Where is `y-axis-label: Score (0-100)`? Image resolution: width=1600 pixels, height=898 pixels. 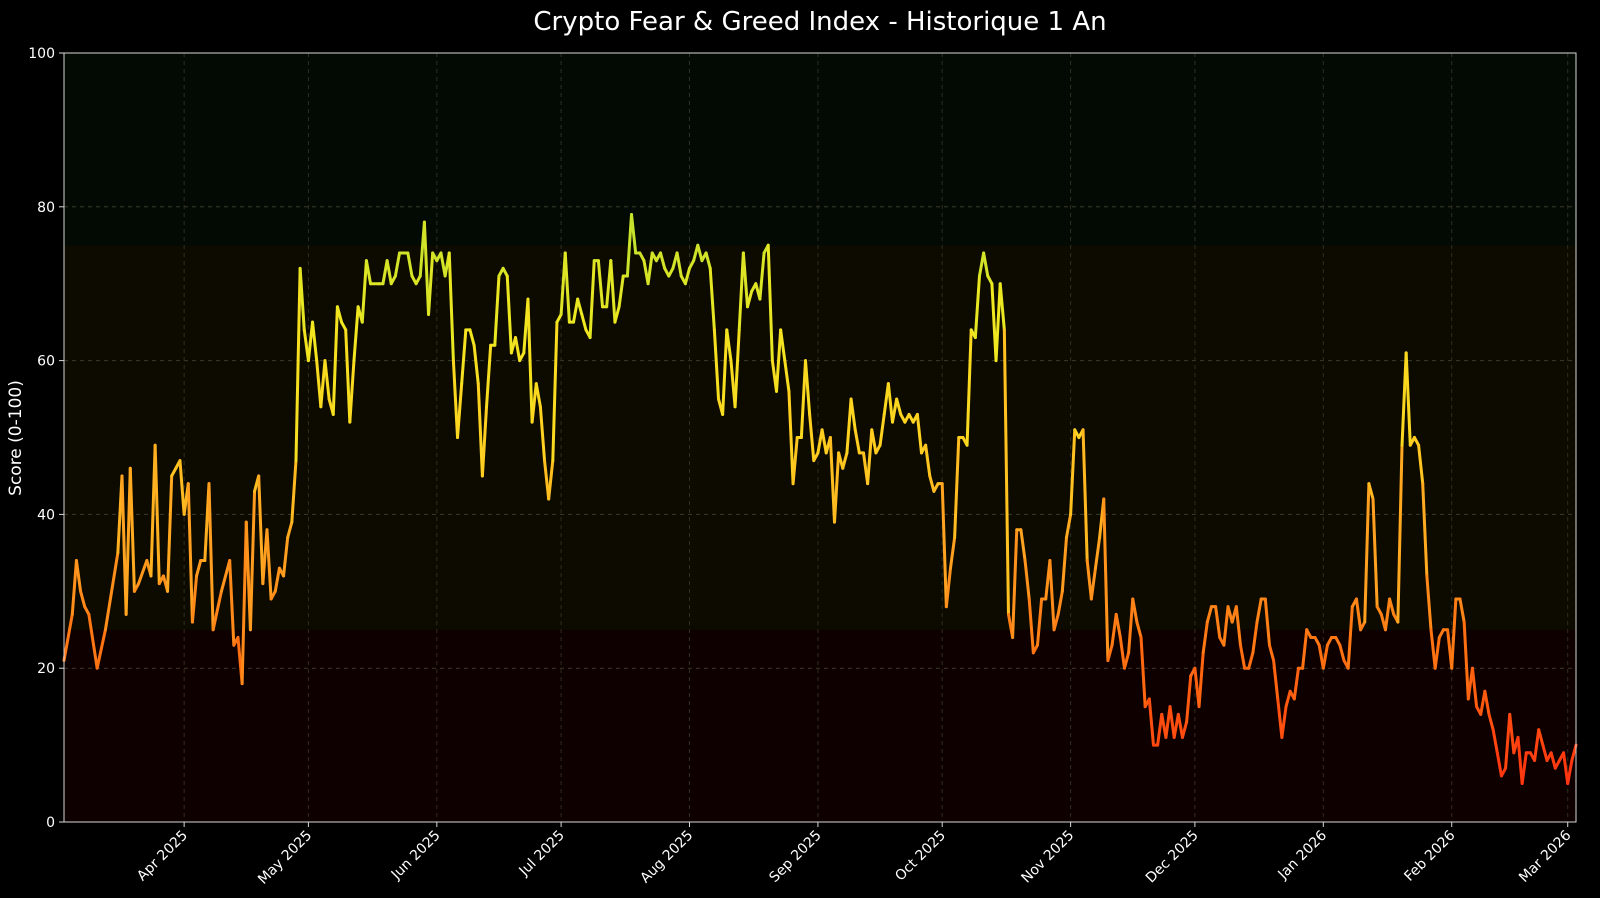
y-axis-label: Score (0-100) is located at coordinates (16, 438).